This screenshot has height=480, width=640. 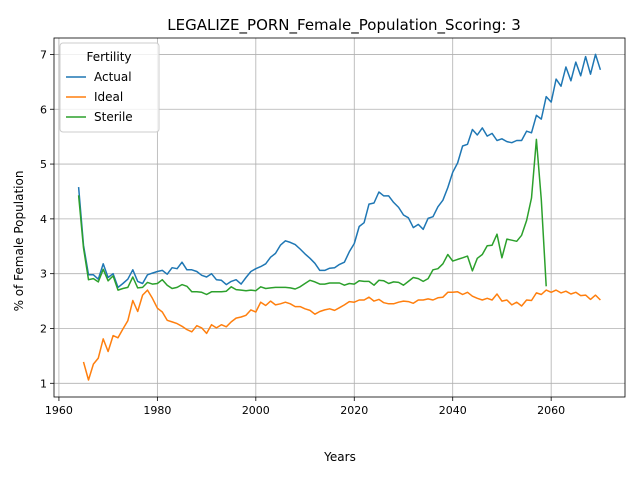 I want to click on y-tick-label: 5, so click(x=43, y=164).